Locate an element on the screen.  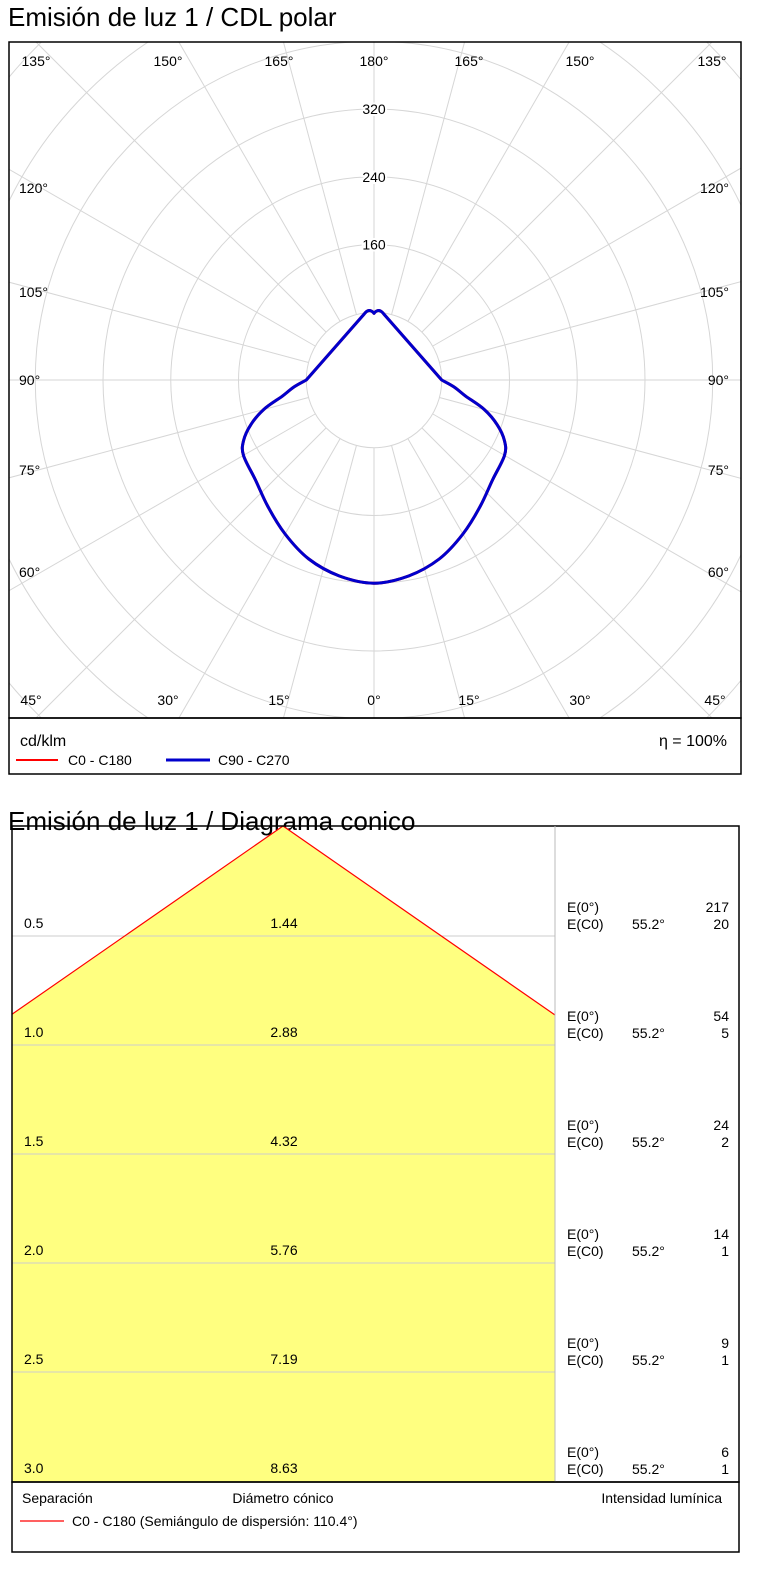
cone-diameter-value: 5.76 is located at coordinates (283, 1250).